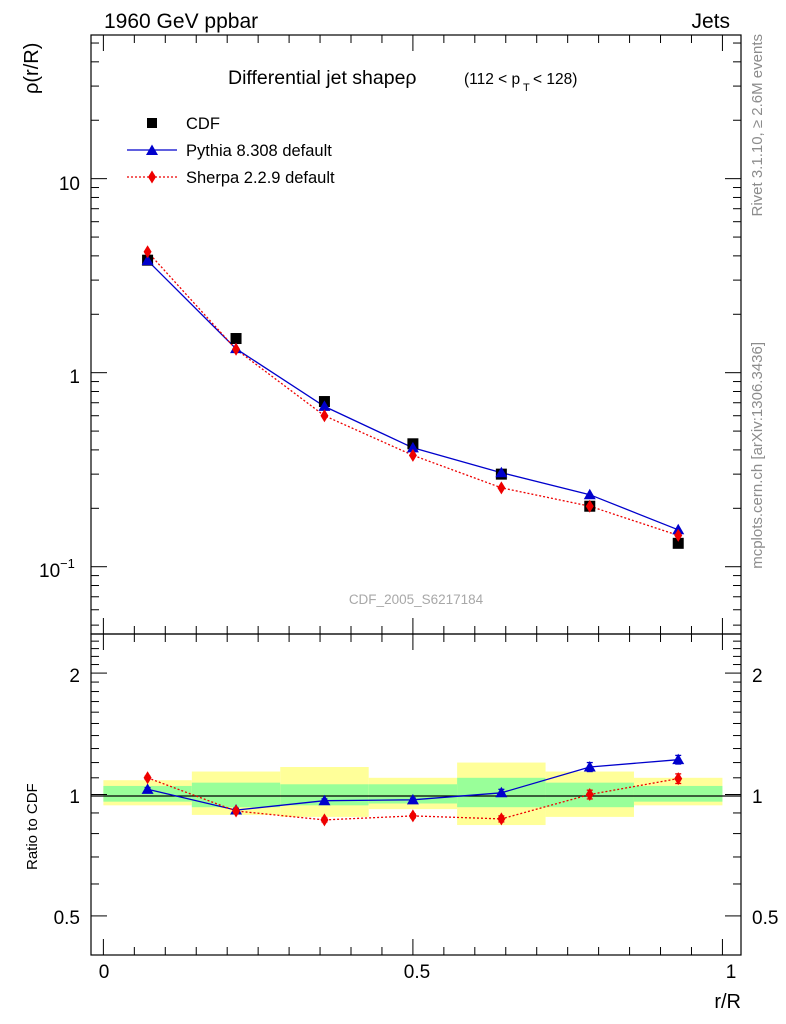 The height and width of the screenshot is (1024, 786). Describe the element at coordinates (260, 178) in the screenshot. I see `legend-label-sherpa: Sherpa 2.2.9 default` at that location.